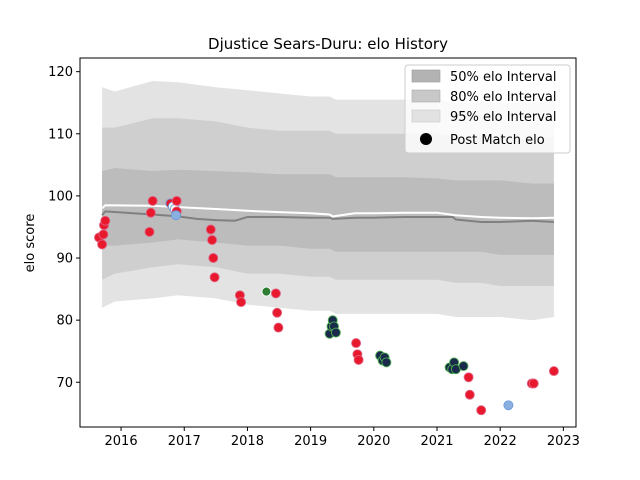  I want to click on legend-label-95: 95% elo Interval, so click(503, 117).